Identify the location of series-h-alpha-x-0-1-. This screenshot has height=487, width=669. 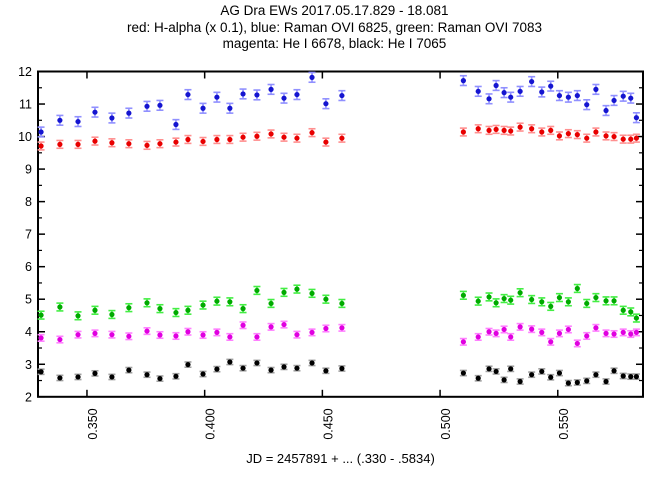
(338, 136).